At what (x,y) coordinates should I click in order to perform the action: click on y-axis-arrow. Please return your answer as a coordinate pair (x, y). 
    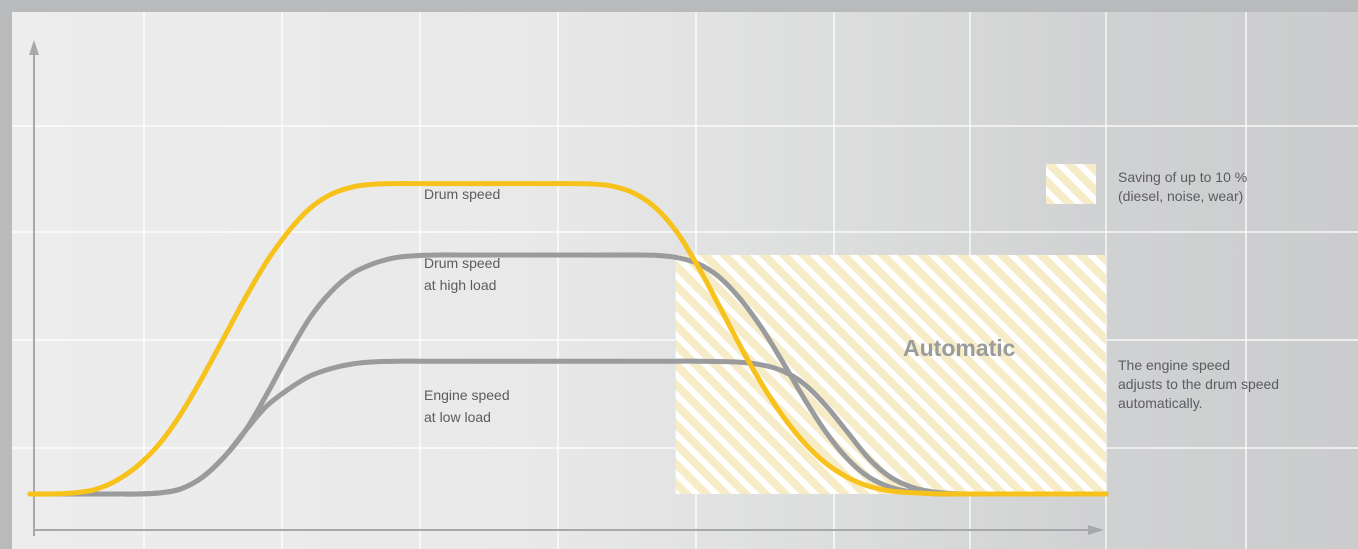
    Looking at the image, I should click on (34, 47).